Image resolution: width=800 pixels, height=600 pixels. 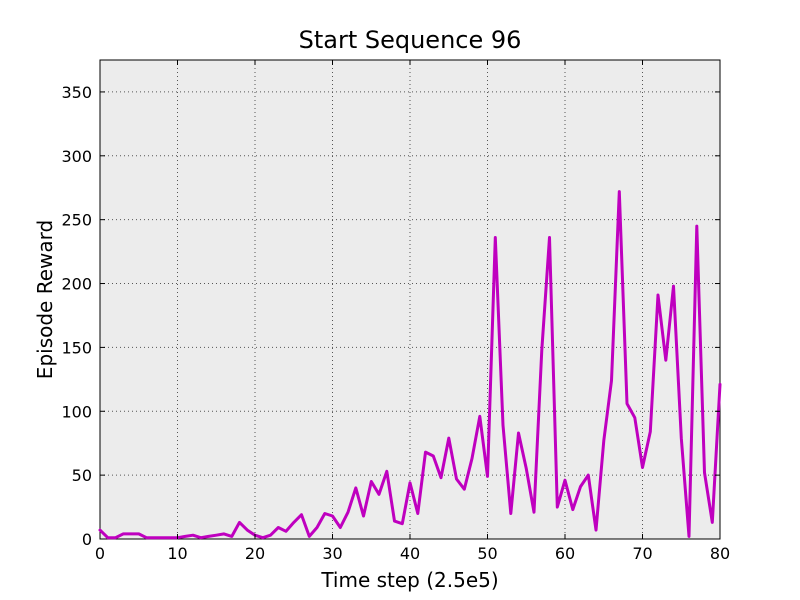 What do you see at coordinates (332, 553) in the screenshot?
I see `x-tick-label: 30` at bounding box center [332, 553].